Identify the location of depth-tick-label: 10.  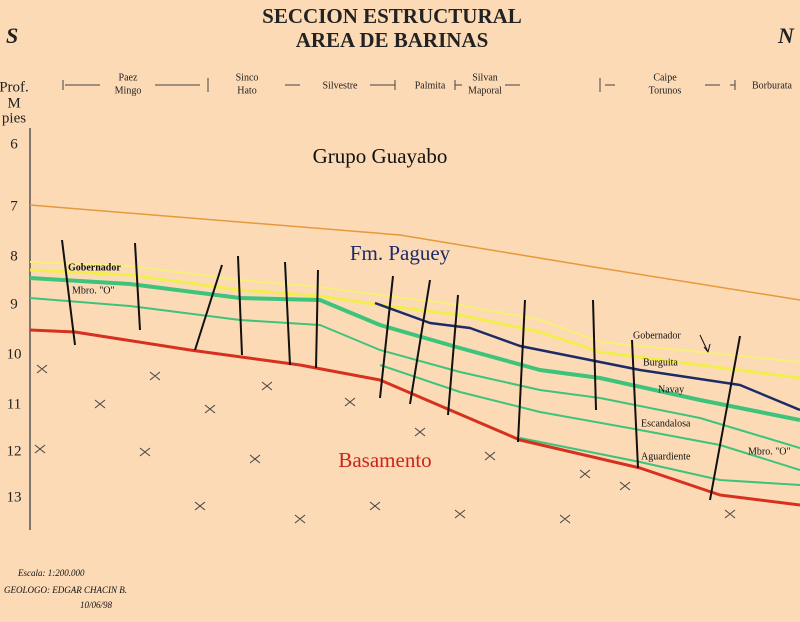
(14, 354).